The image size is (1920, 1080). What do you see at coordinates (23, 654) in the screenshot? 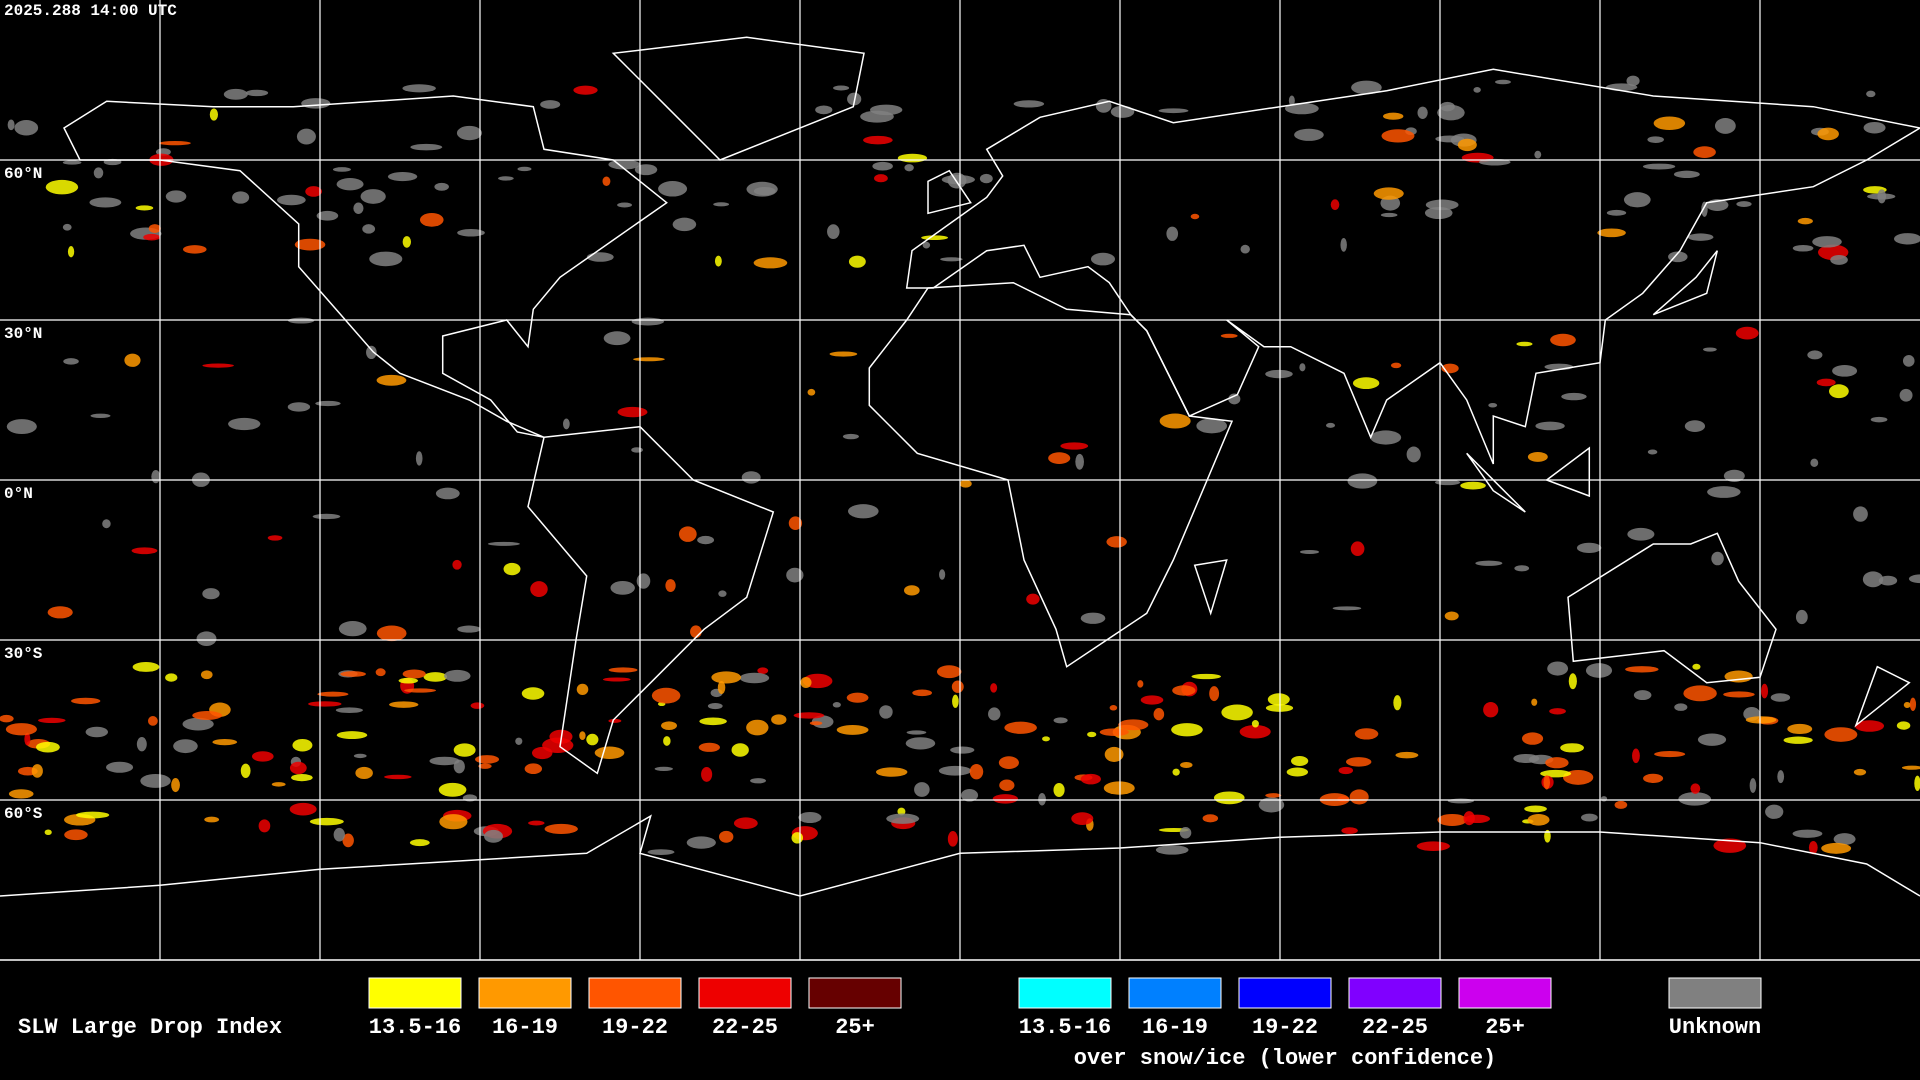
I see `latitude-label: 30°S` at bounding box center [23, 654].